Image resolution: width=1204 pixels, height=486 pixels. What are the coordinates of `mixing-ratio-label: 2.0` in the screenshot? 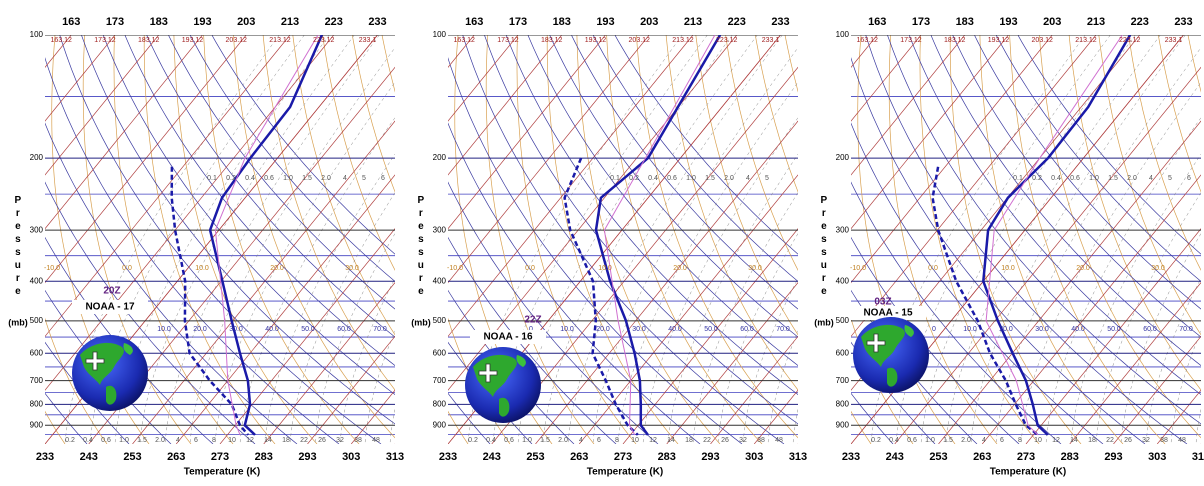 It's located at (729, 178).